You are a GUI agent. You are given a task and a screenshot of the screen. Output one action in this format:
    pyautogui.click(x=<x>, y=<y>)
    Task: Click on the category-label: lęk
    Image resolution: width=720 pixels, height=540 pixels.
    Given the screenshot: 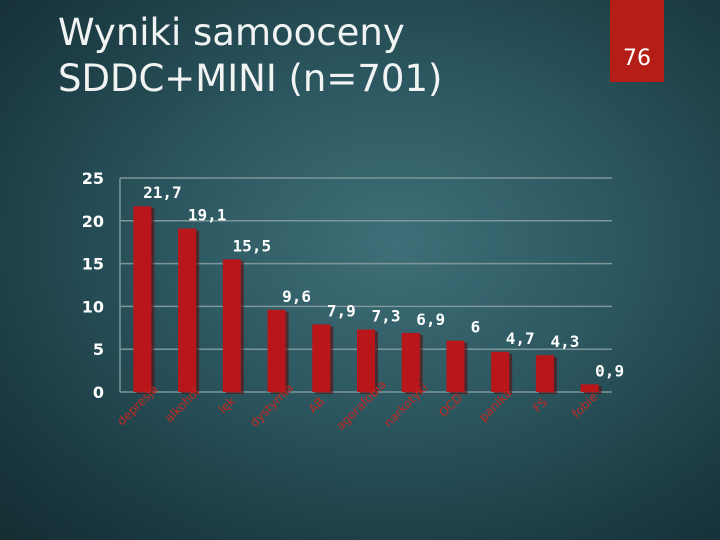 What is the action you would take?
    pyautogui.click(x=227, y=405)
    